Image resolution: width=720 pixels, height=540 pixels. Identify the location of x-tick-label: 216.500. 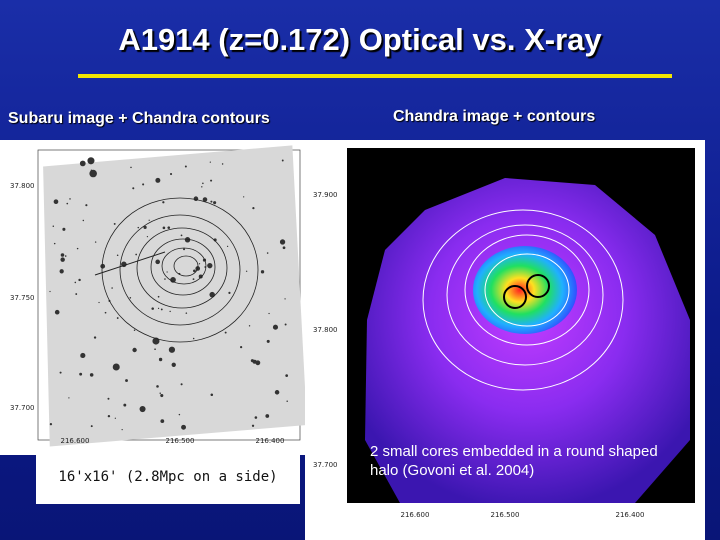
(180, 441).